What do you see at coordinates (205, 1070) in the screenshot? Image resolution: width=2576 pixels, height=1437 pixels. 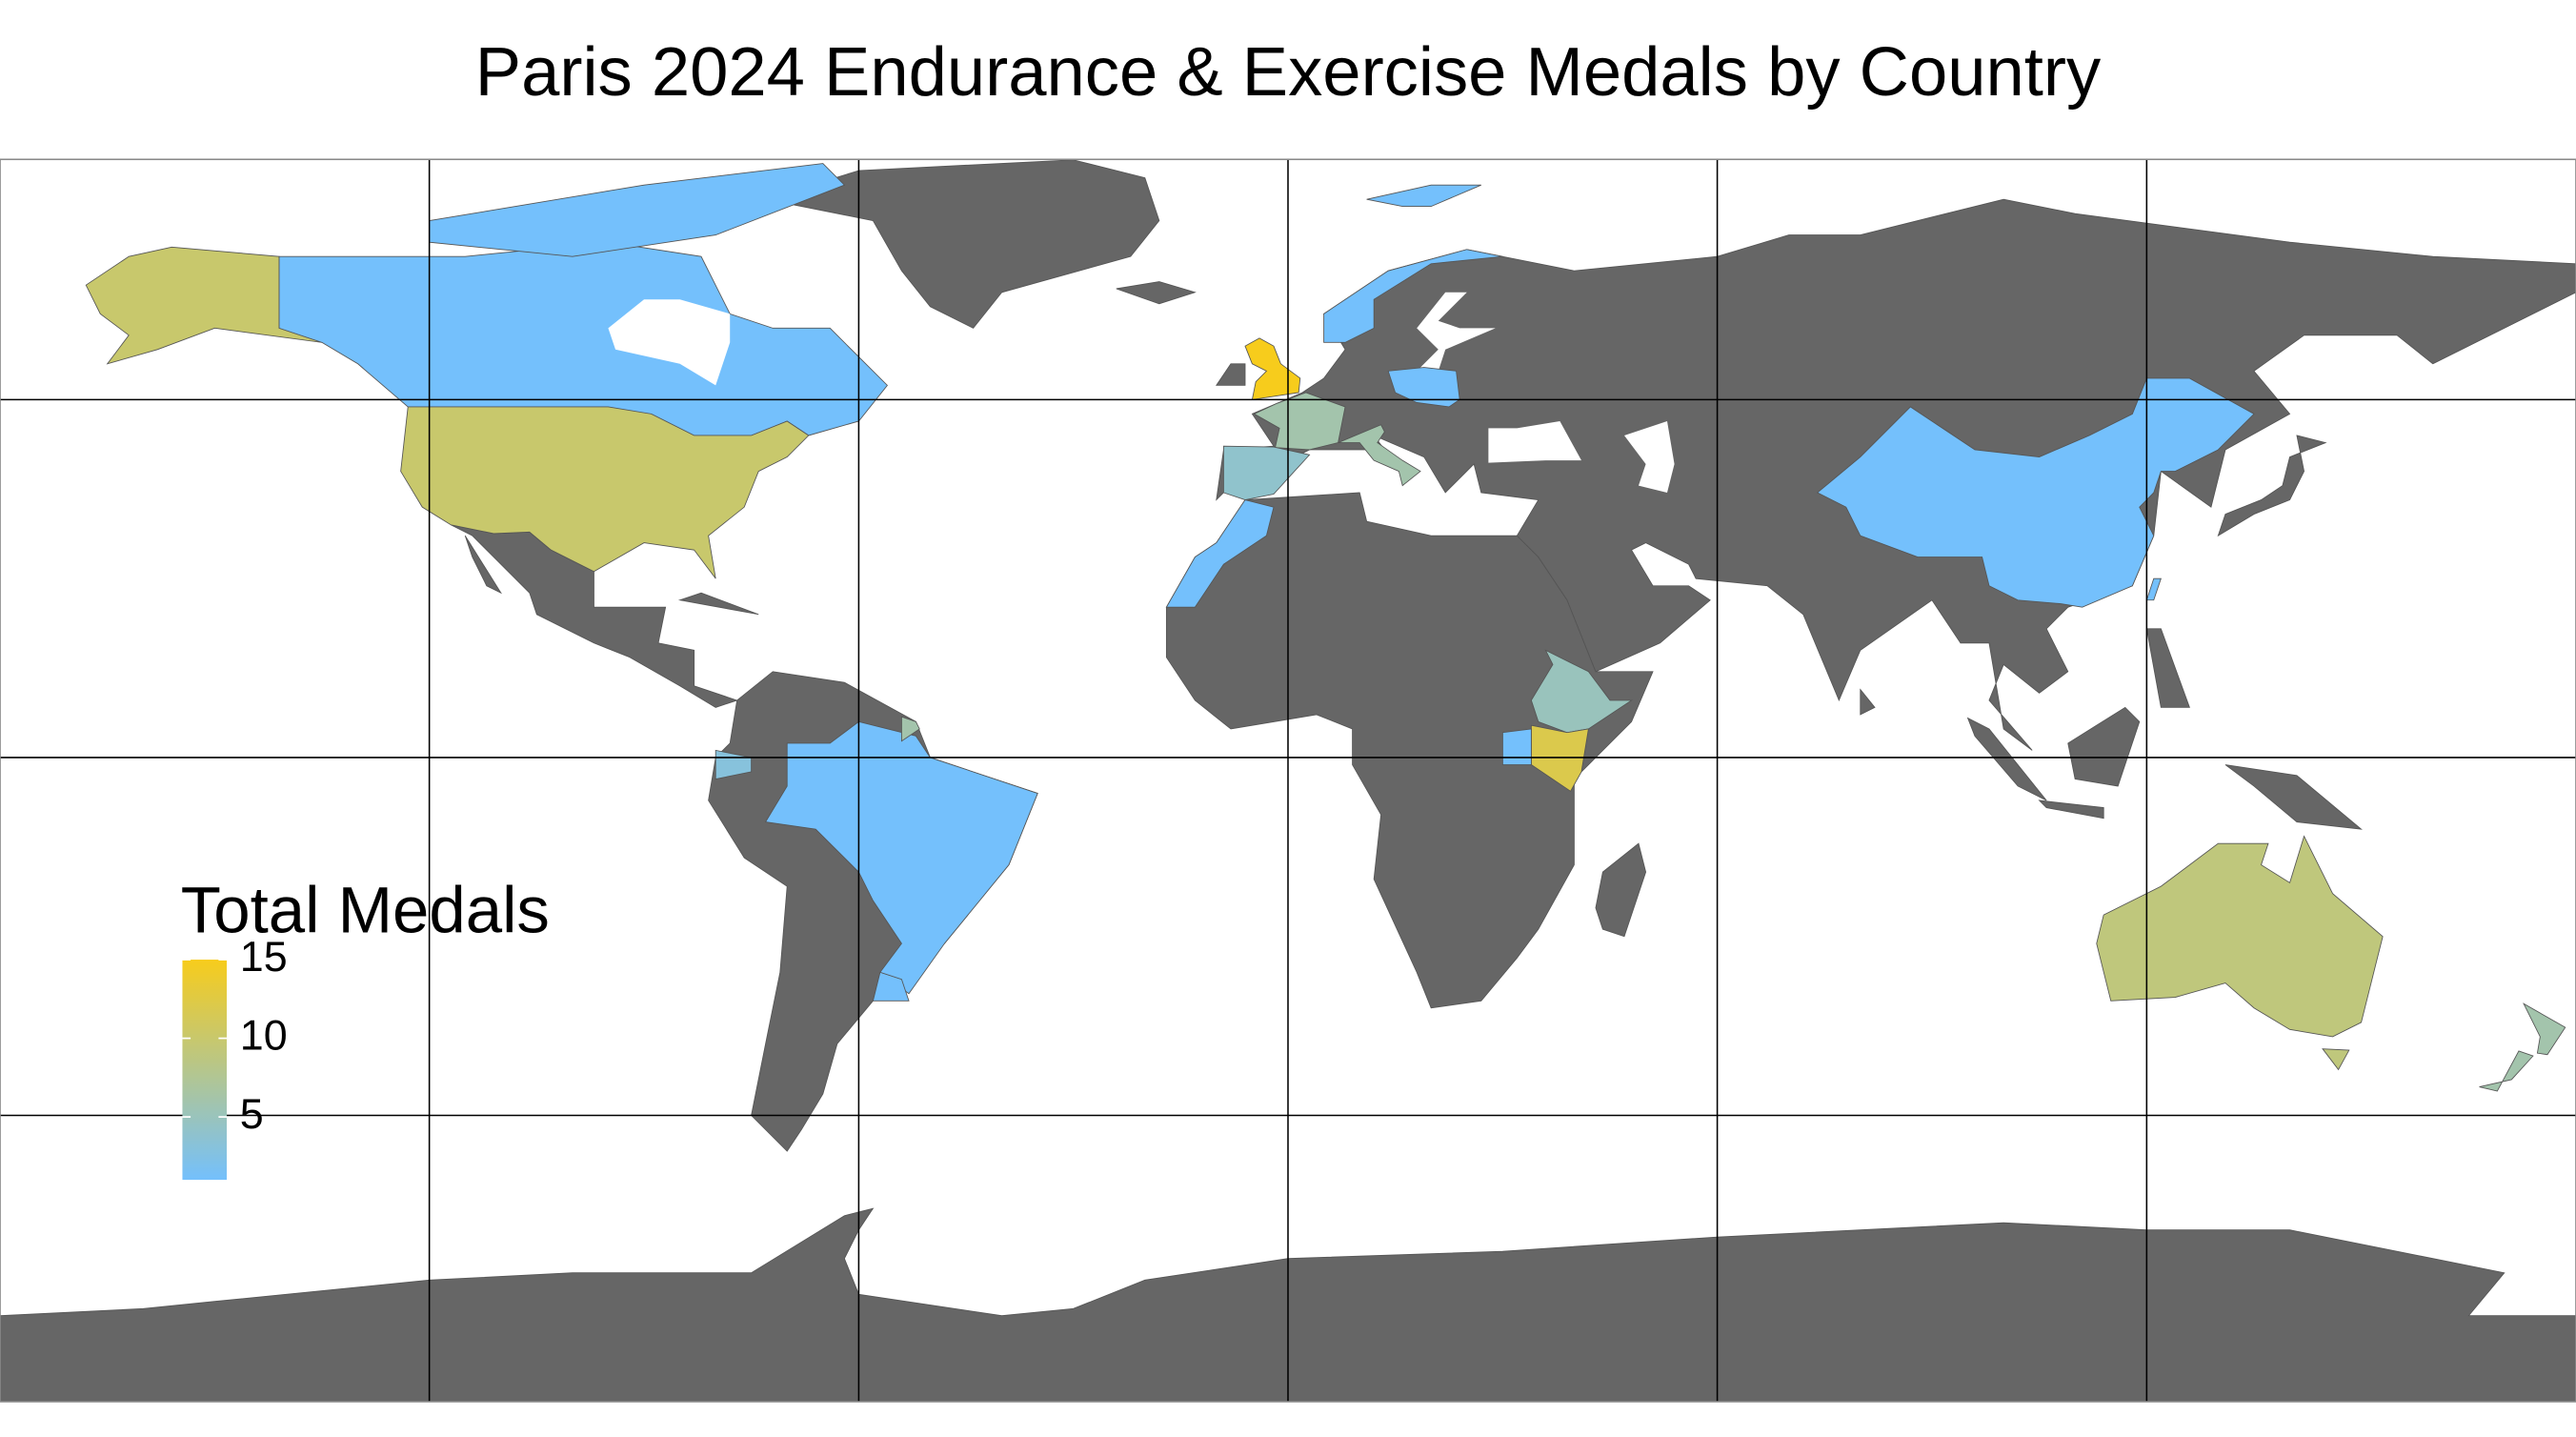 I see `colorbar` at bounding box center [205, 1070].